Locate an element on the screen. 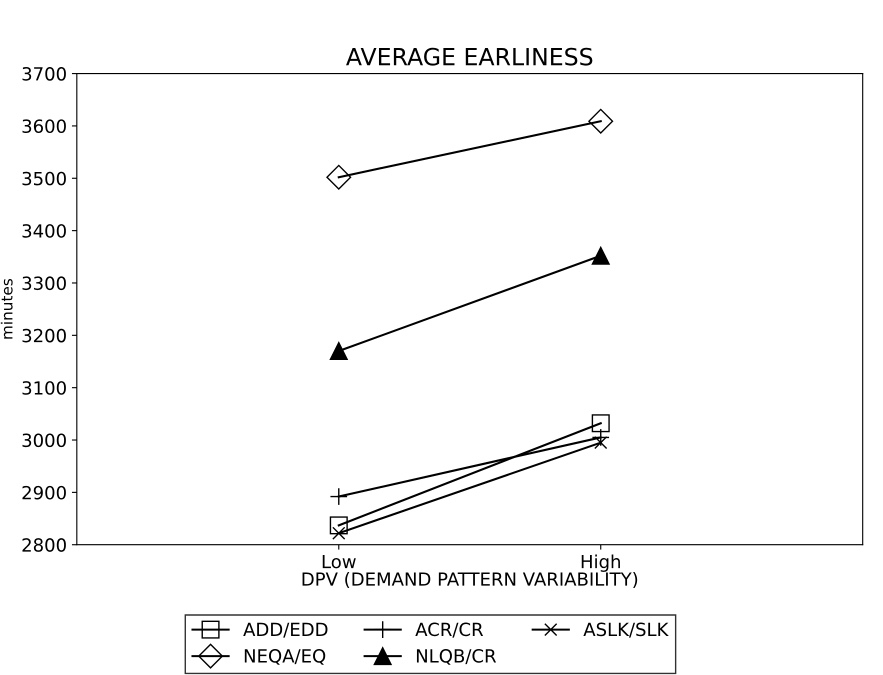 This screenshot has height=675, width=883. x-tick-label: High is located at coordinates (601, 563).